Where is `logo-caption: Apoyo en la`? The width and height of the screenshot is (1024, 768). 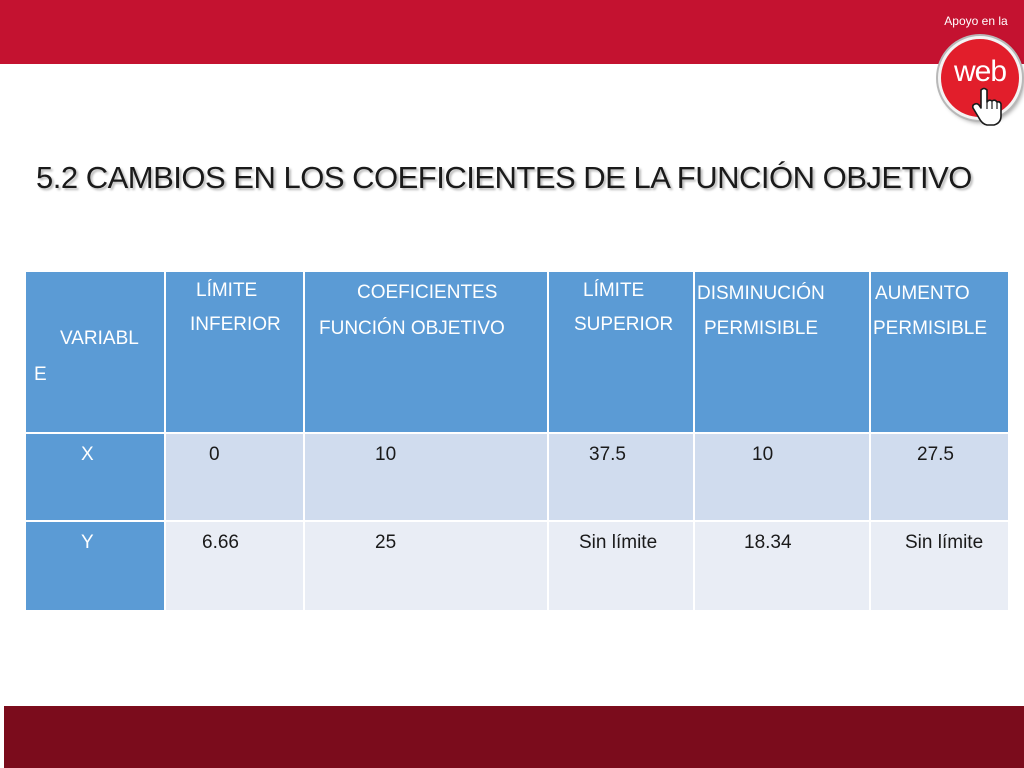 logo-caption: Apoyo en la is located at coordinates (976, 21).